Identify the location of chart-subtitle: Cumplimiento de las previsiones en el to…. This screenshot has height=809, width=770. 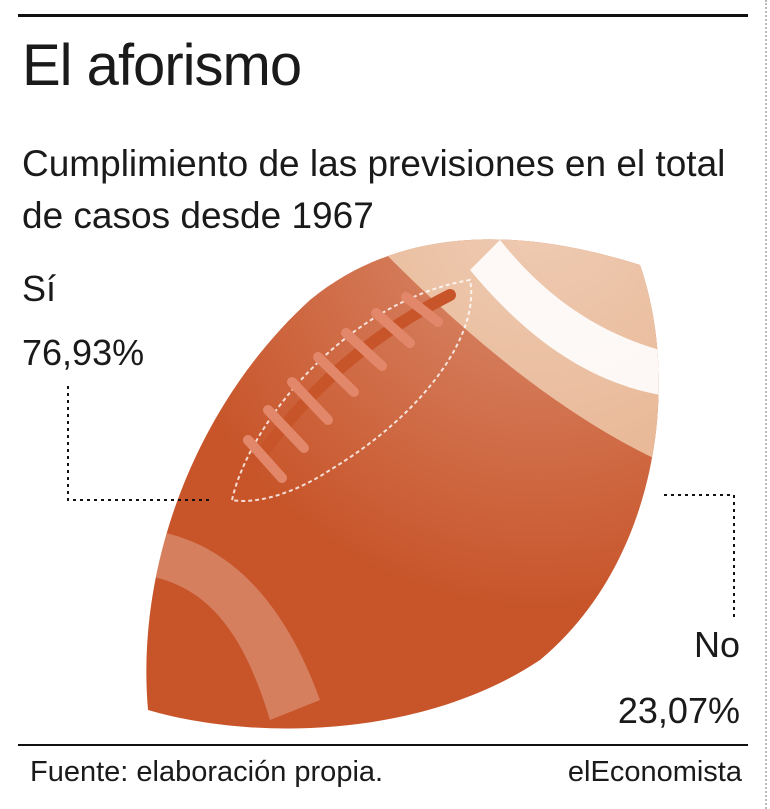
(374, 189).